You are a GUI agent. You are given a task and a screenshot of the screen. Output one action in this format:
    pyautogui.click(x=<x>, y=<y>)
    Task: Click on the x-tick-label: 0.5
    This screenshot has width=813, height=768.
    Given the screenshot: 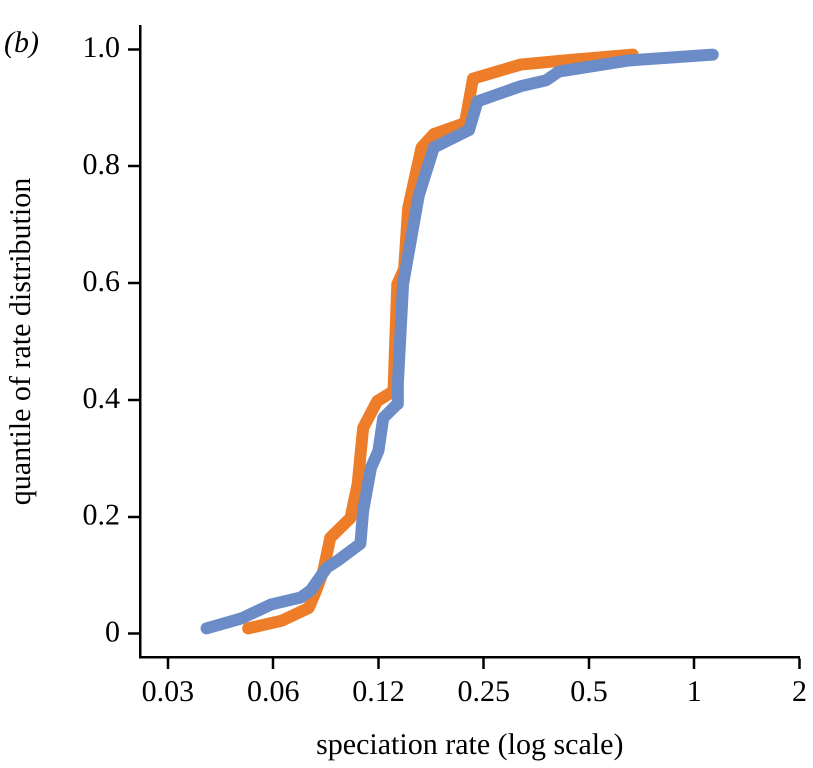 What is the action you would take?
    pyautogui.click(x=589, y=691)
    